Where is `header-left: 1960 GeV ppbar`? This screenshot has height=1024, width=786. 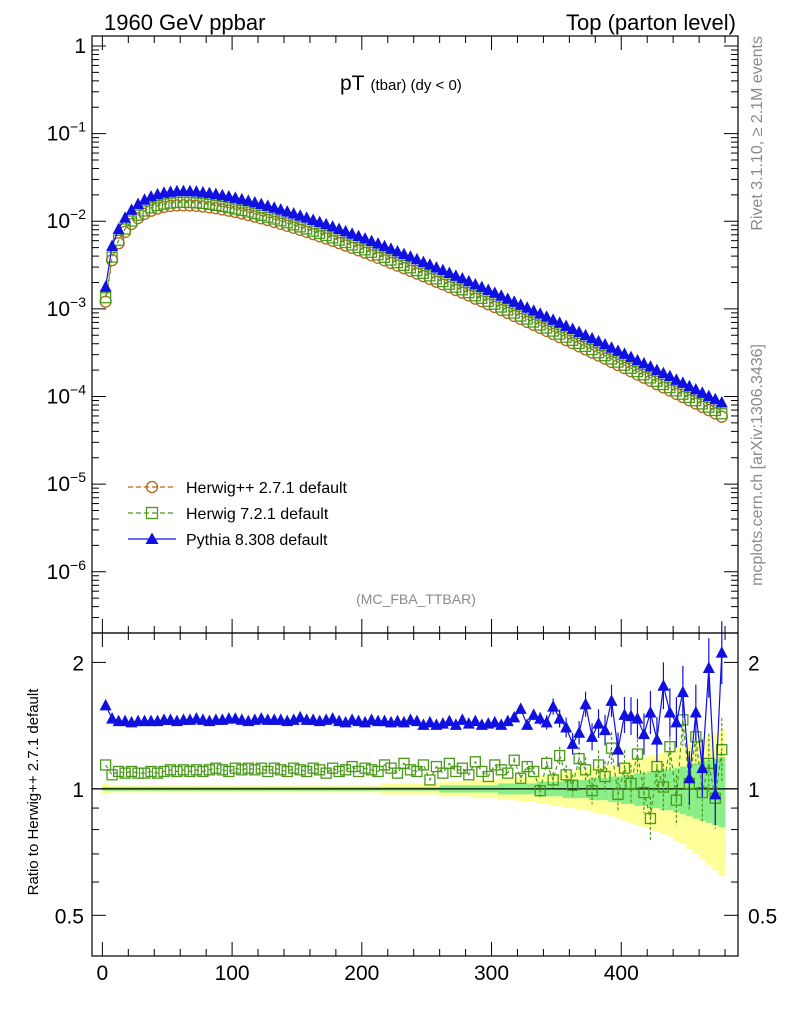 header-left: 1960 GeV ppbar is located at coordinates (184, 22).